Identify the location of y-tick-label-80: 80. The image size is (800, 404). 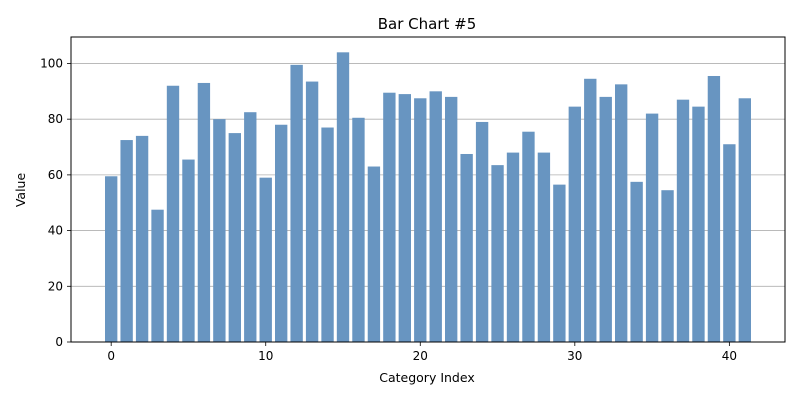
(55, 119).